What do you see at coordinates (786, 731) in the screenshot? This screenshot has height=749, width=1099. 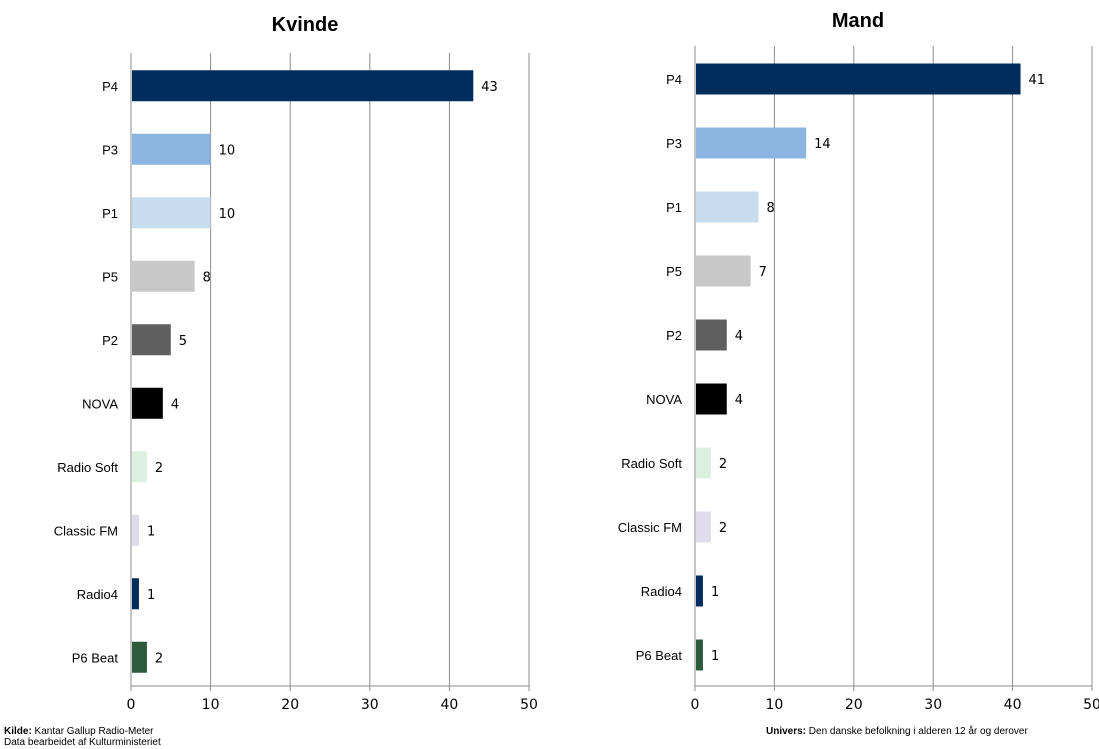 I see `universe-lead: Univers:` at bounding box center [786, 731].